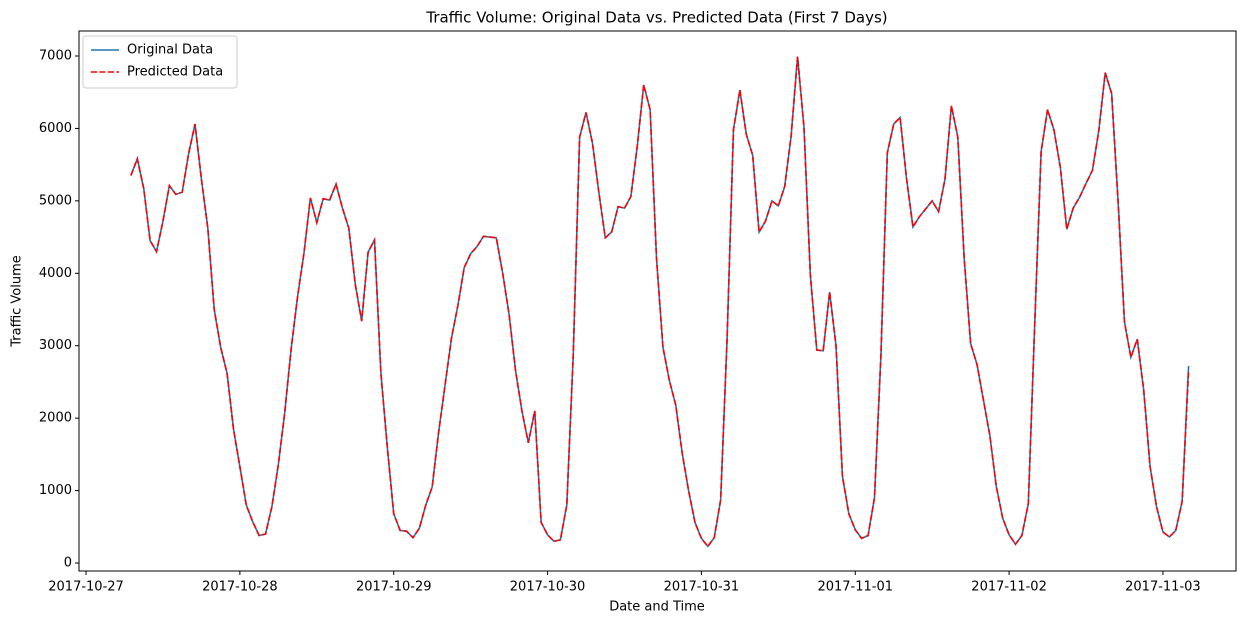 The width and height of the screenshot is (1246, 624). Describe the element at coordinates (86, 587) in the screenshot. I see `x-tick-label: 2017-10-27` at that location.